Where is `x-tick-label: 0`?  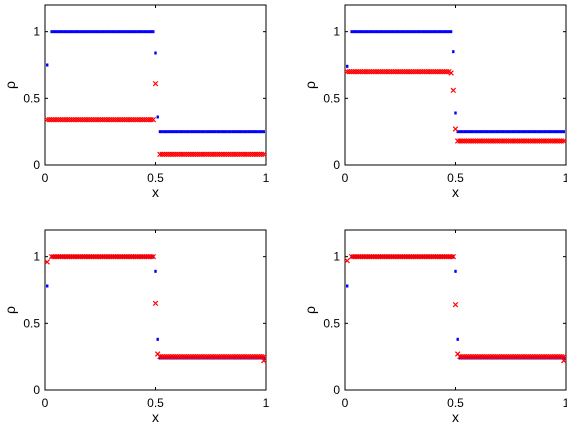
x-tick-label: 0 is located at coordinates (345, 403).